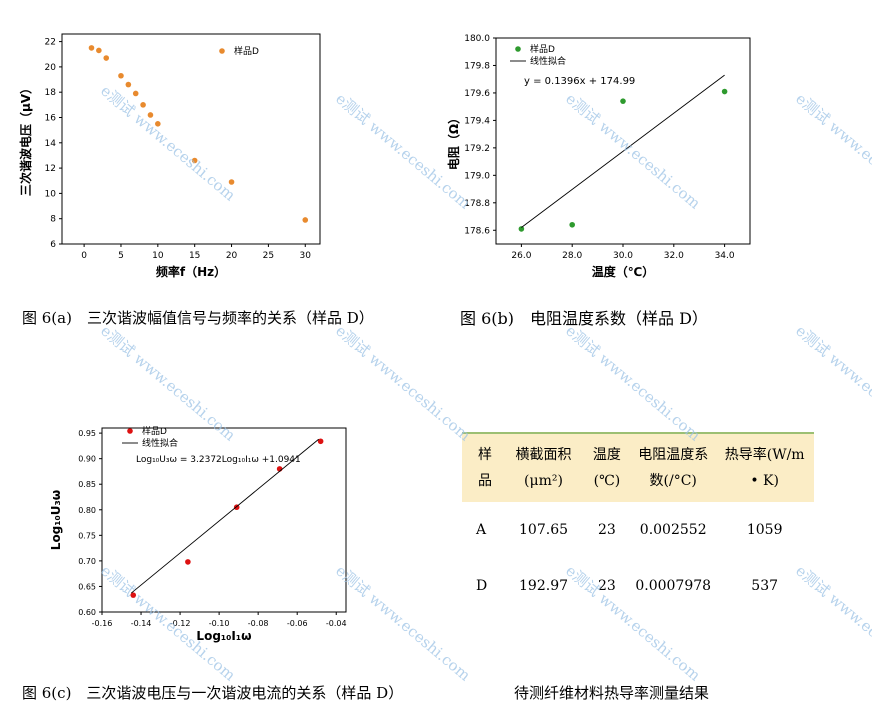  What do you see at coordinates (258, 623) in the screenshot?
I see `x-tick-label: -0.08` at bounding box center [258, 623].